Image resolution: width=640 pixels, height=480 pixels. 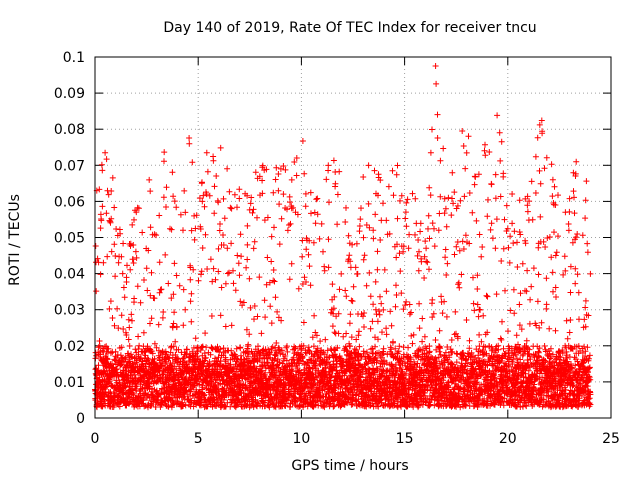 I want to click on x-tick-label: 25, so click(x=611, y=439).